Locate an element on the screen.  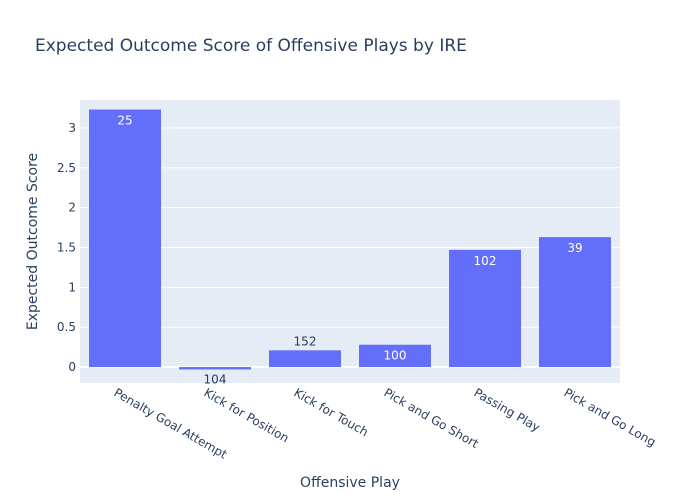
x-tick-label: Passing Play is located at coordinates (507, 409).